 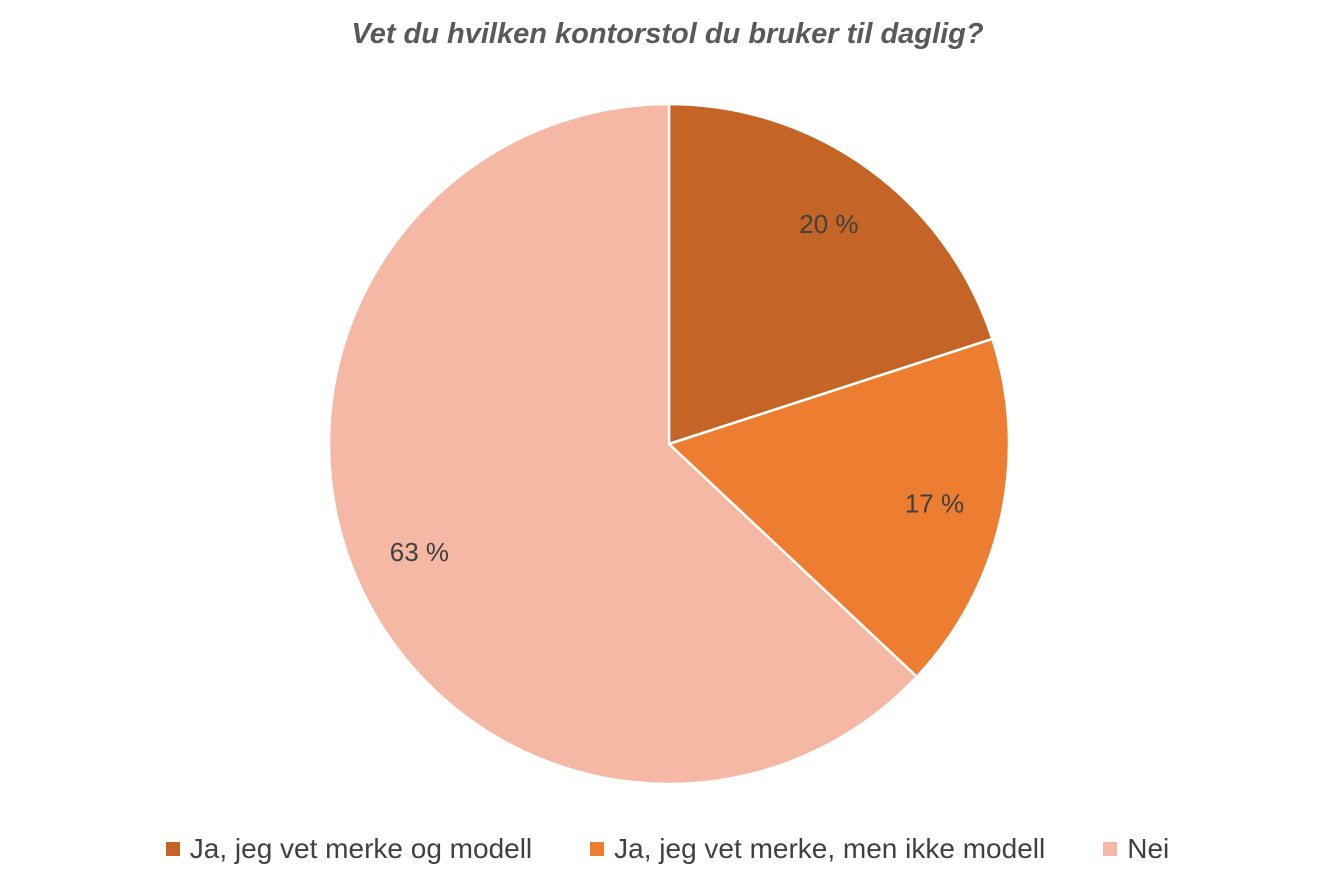 I want to click on legend-item-merke-og-modell: Ja, jeg vet merke og modell, so click(x=349, y=849).